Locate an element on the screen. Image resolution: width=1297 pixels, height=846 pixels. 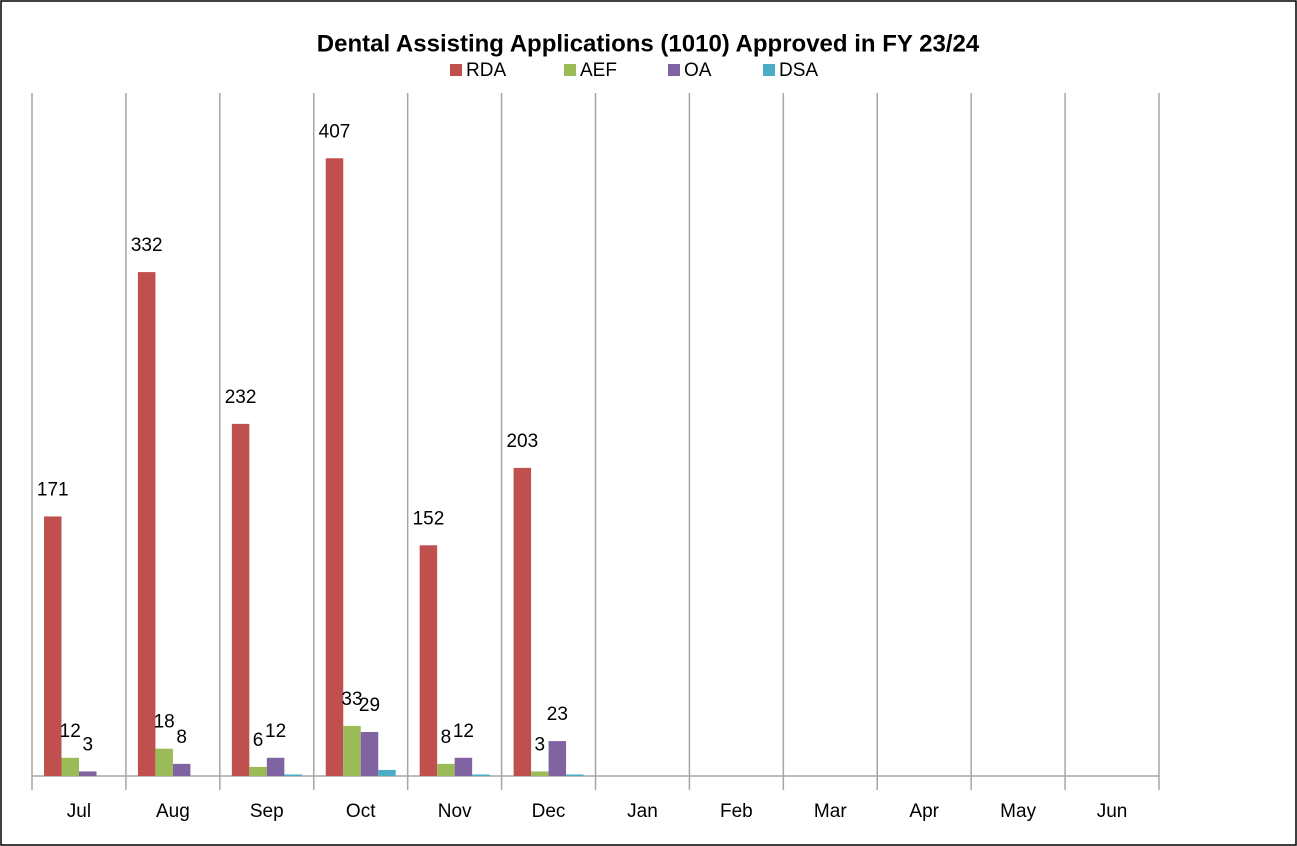
legend-label: OA is located at coordinates (698, 70).